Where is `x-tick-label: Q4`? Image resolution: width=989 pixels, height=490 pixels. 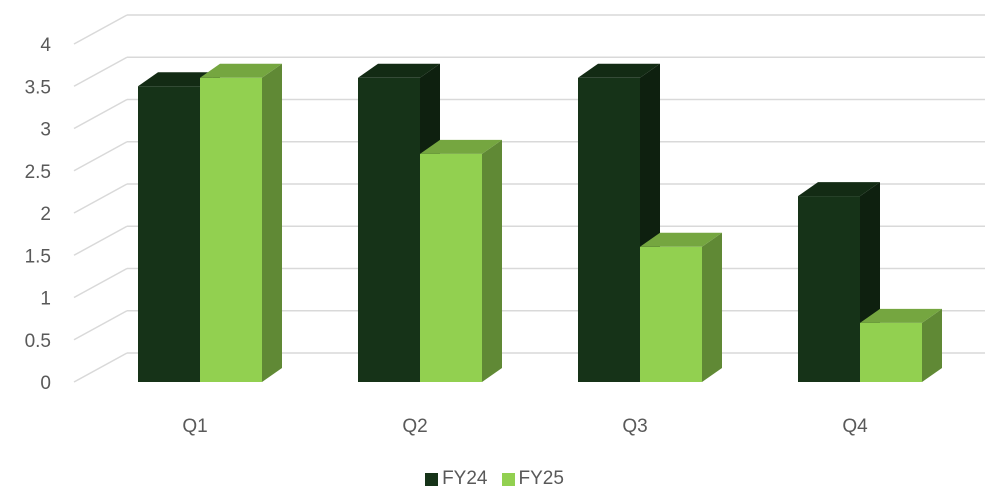 x-tick-label: Q4 is located at coordinates (855, 426).